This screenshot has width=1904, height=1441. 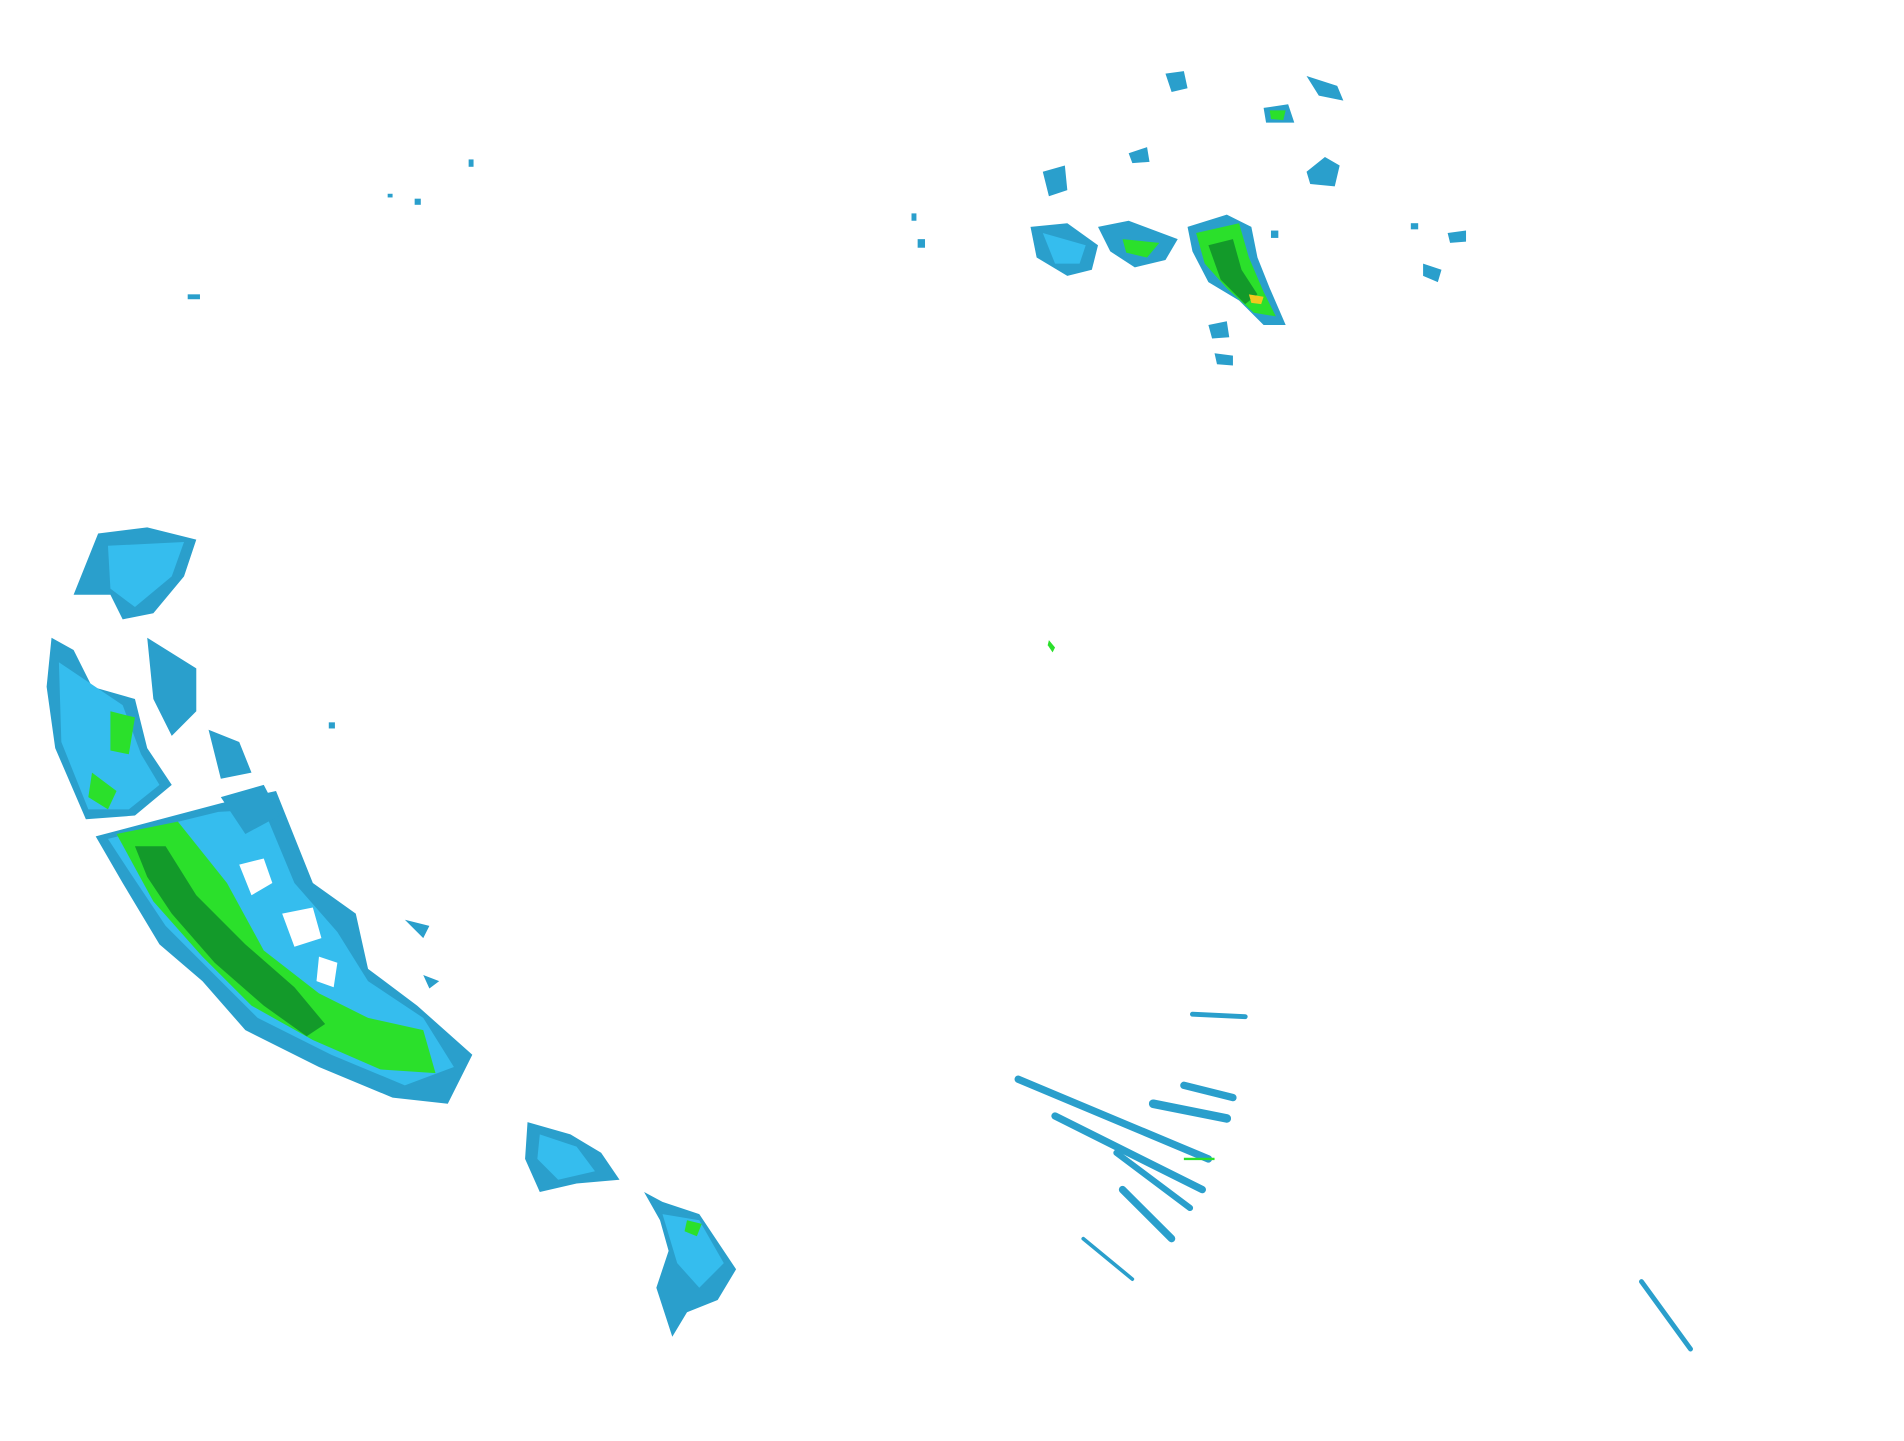 I want to click on upper-cells, so click(x=1248, y=362).